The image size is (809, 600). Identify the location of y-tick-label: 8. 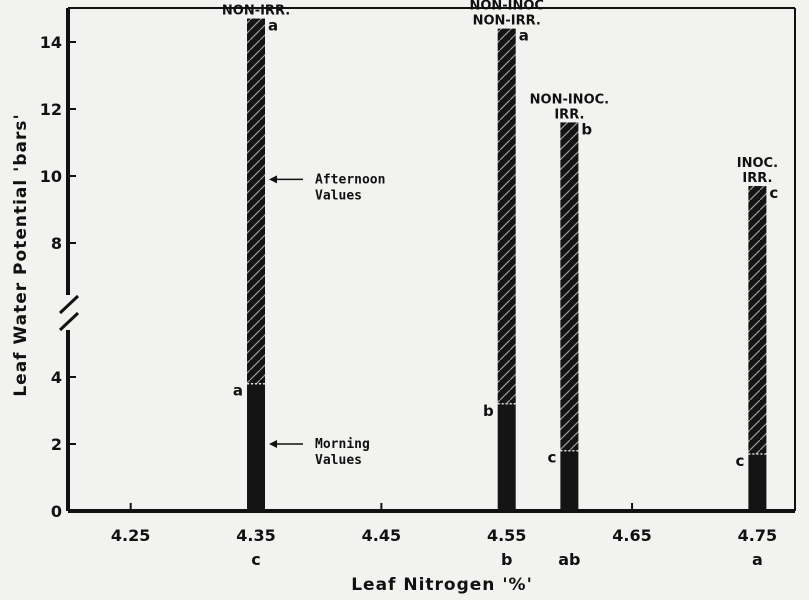
(56, 243).